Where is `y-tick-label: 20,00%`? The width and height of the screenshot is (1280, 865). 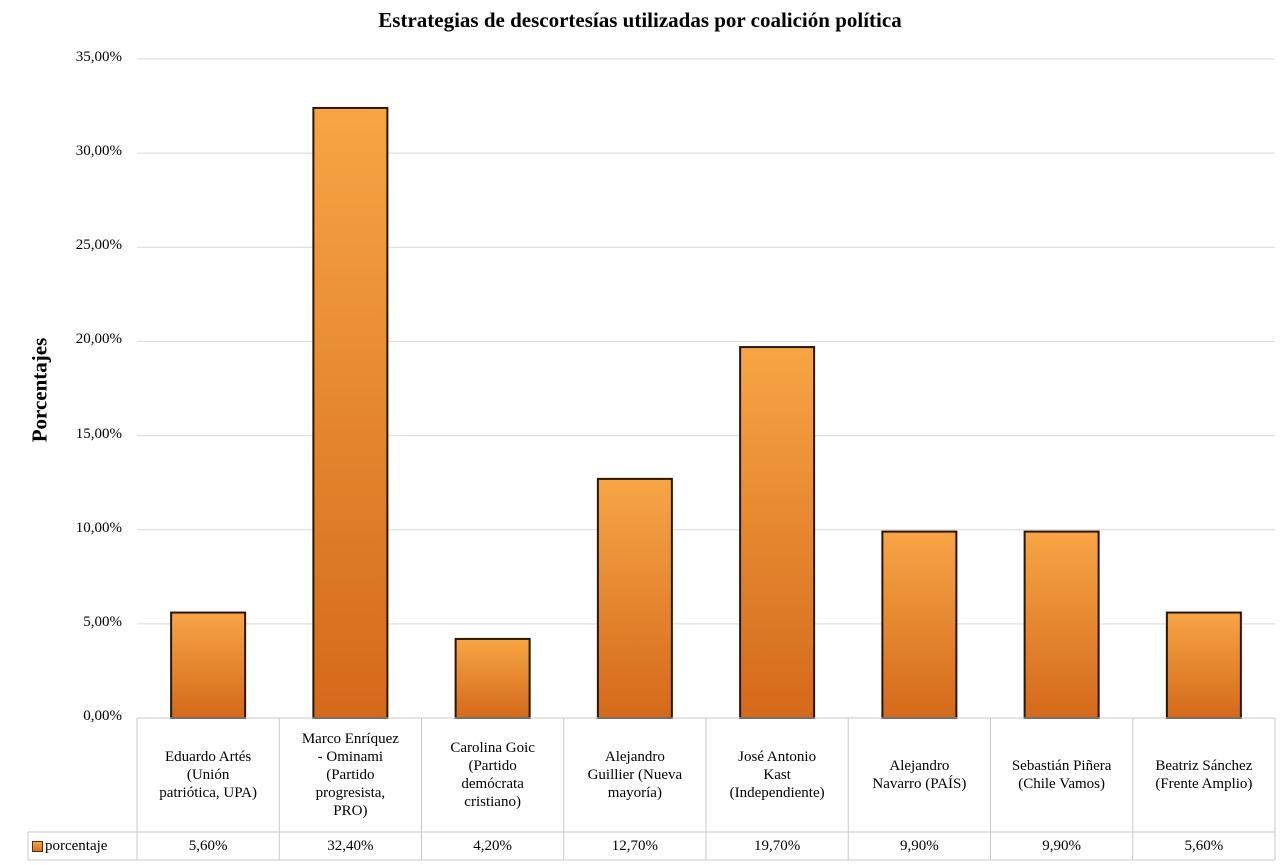 y-tick-label: 20,00% is located at coordinates (98, 339).